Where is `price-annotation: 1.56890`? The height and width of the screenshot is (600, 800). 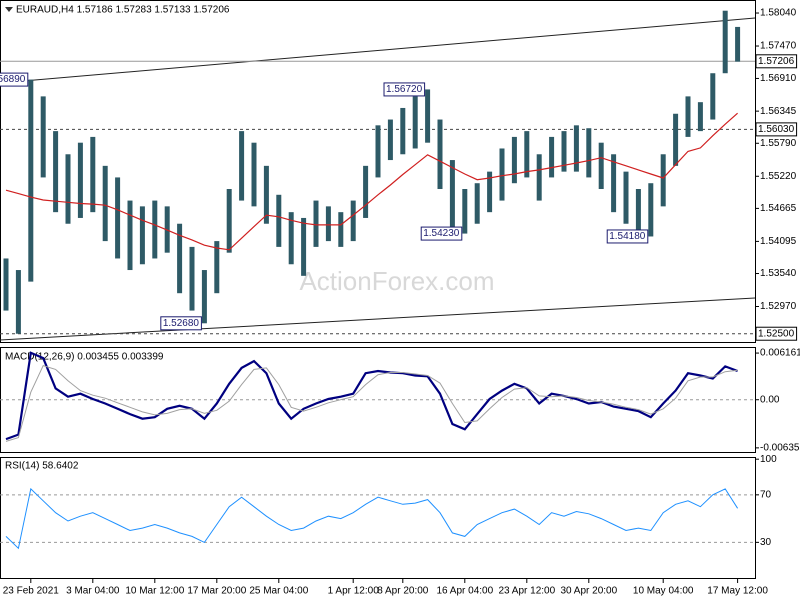 price-annotation: 1.56890 is located at coordinates (14, 79).